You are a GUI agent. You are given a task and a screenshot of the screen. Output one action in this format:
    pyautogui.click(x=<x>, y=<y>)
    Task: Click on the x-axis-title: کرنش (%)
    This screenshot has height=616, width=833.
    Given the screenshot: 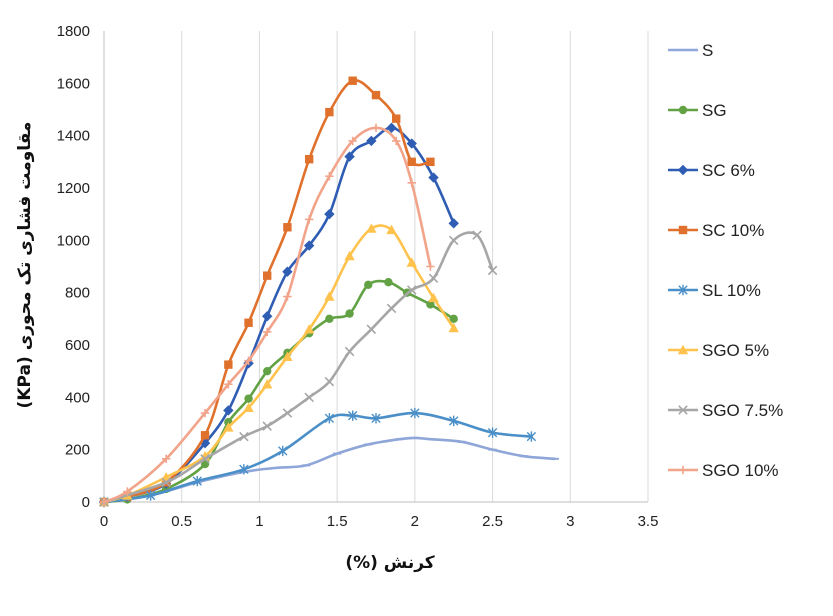 What is the action you would take?
    pyautogui.click(x=389, y=563)
    